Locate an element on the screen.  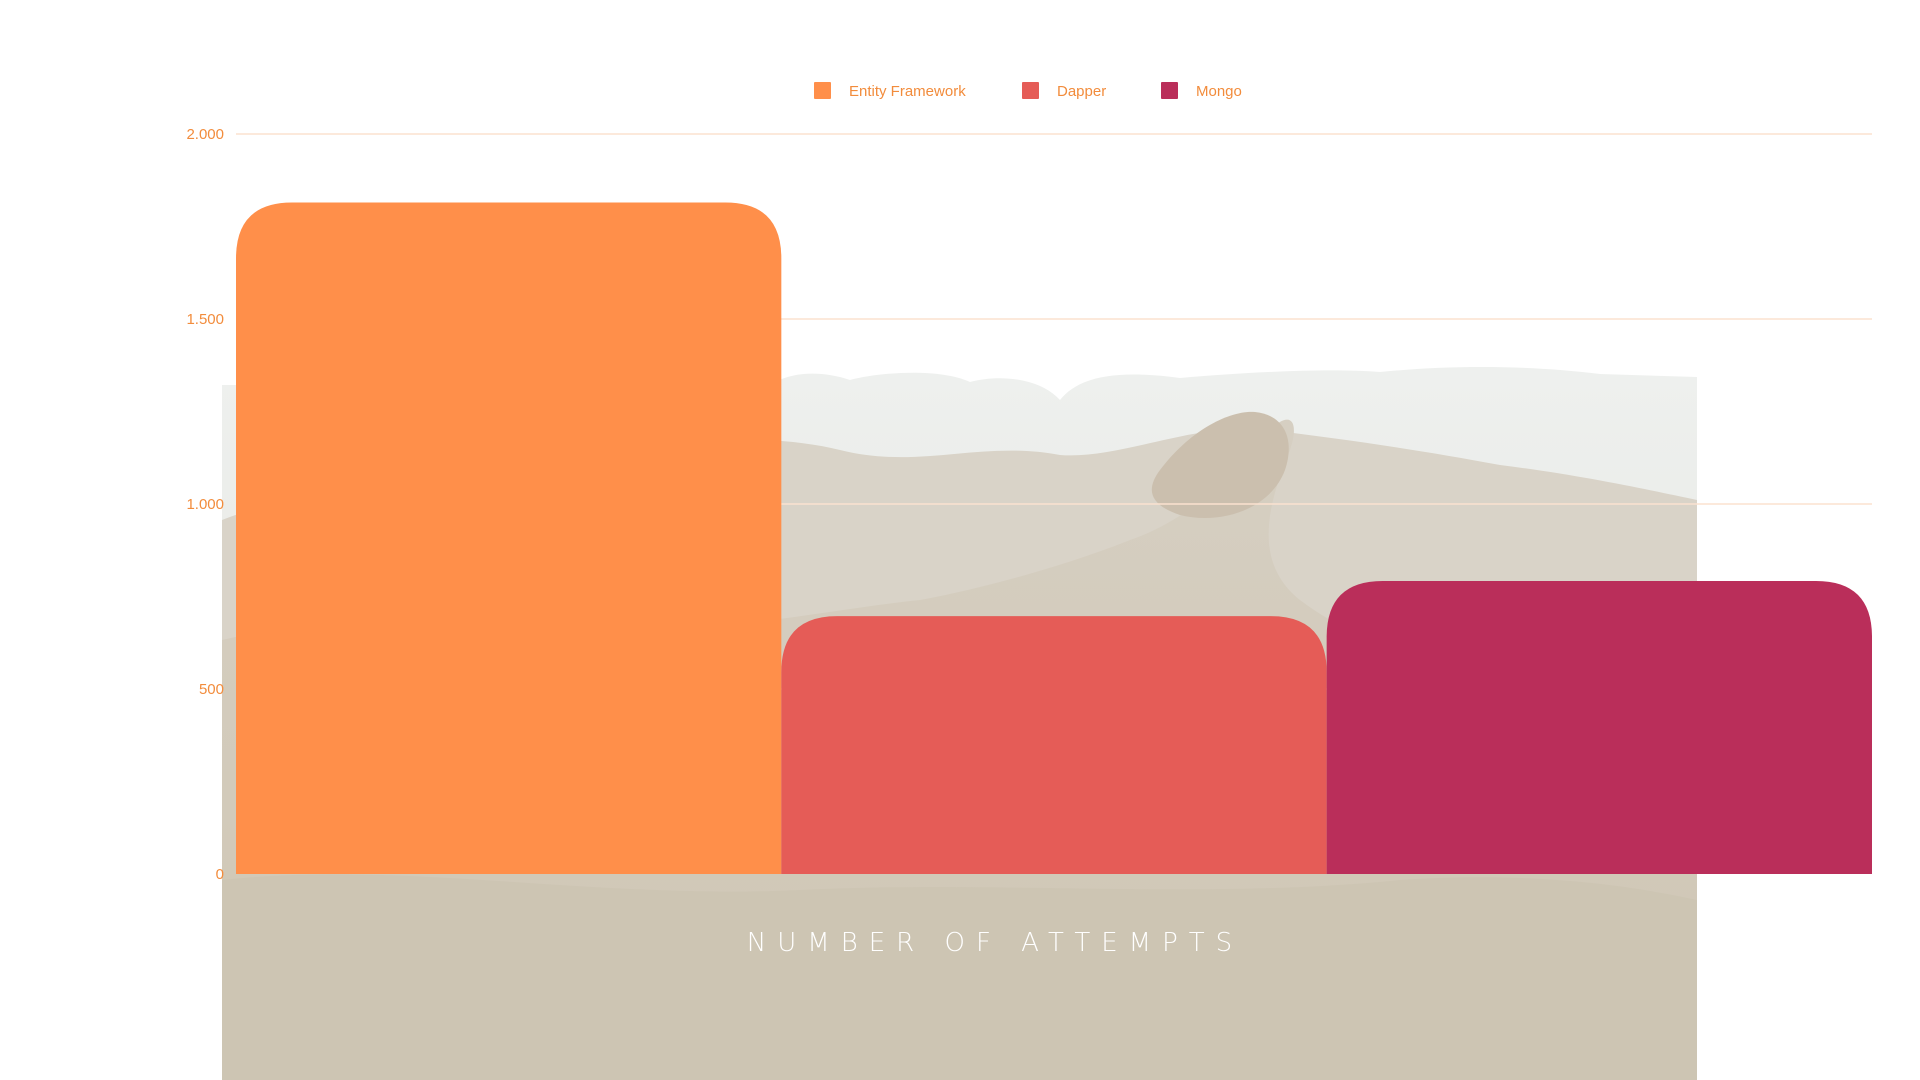
bar-mongo is located at coordinates (1599, 727).